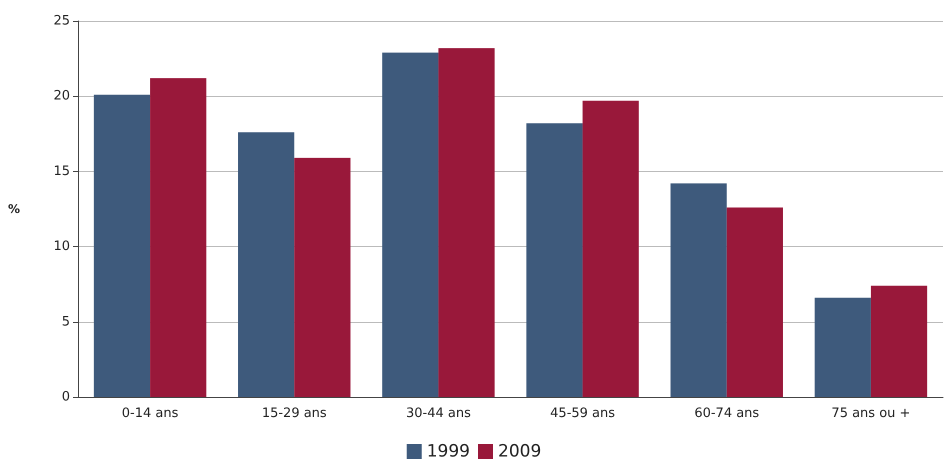  Describe the element at coordinates (870, 413) in the screenshot. I see `x-tick-label: 75 ans ou +` at that location.